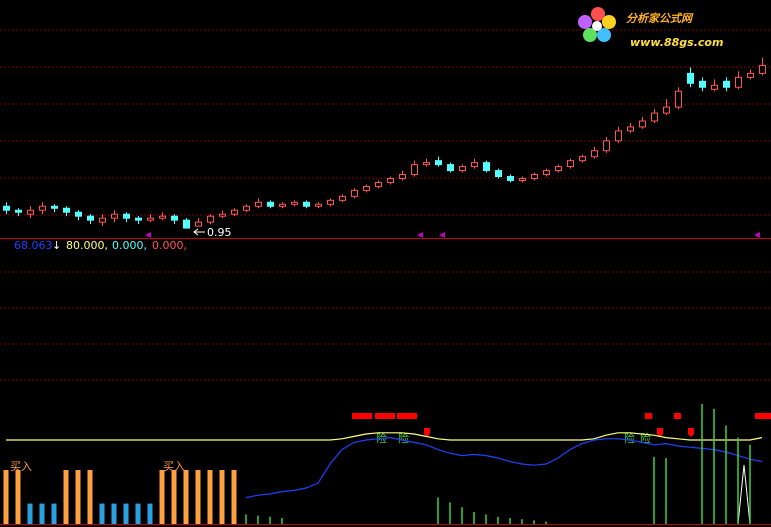 This screenshot has width=771, height=527. Describe the element at coordinates (452, 235) in the screenshot. I see `markers` at that location.